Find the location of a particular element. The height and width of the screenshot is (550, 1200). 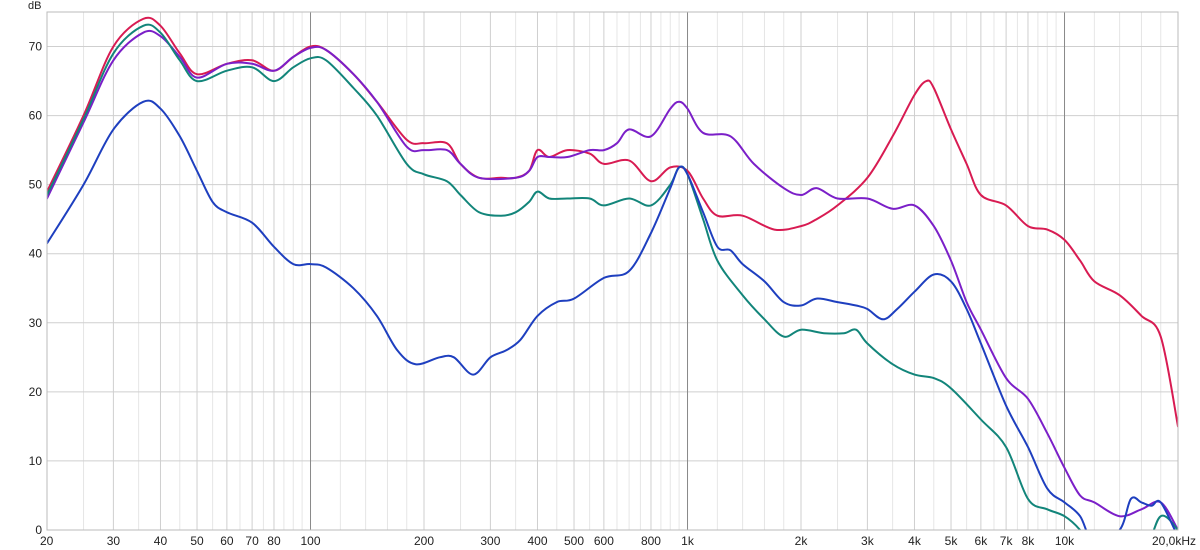

y-tick-label: 40 is located at coordinates (36, 254).